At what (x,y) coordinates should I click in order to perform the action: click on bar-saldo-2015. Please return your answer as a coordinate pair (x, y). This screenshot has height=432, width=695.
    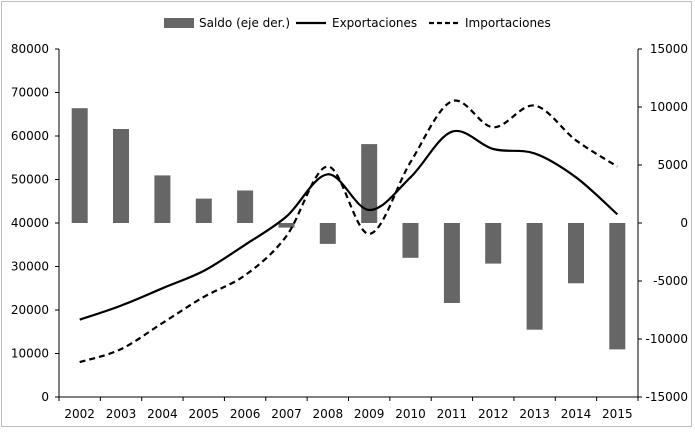
    Looking at the image, I should click on (617, 286).